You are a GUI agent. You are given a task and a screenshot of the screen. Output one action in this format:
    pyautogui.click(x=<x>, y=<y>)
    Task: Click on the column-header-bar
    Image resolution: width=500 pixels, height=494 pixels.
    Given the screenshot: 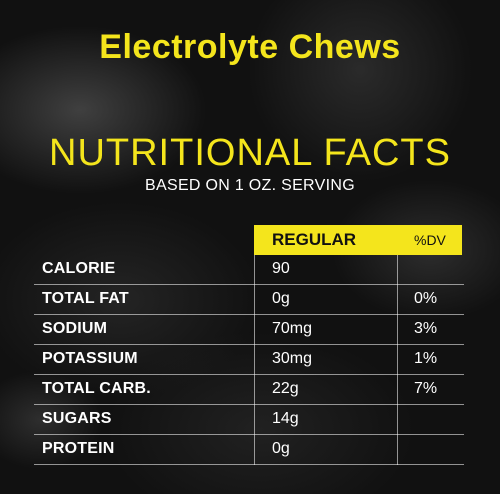 What is the action you would take?
    pyautogui.click(x=358, y=240)
    